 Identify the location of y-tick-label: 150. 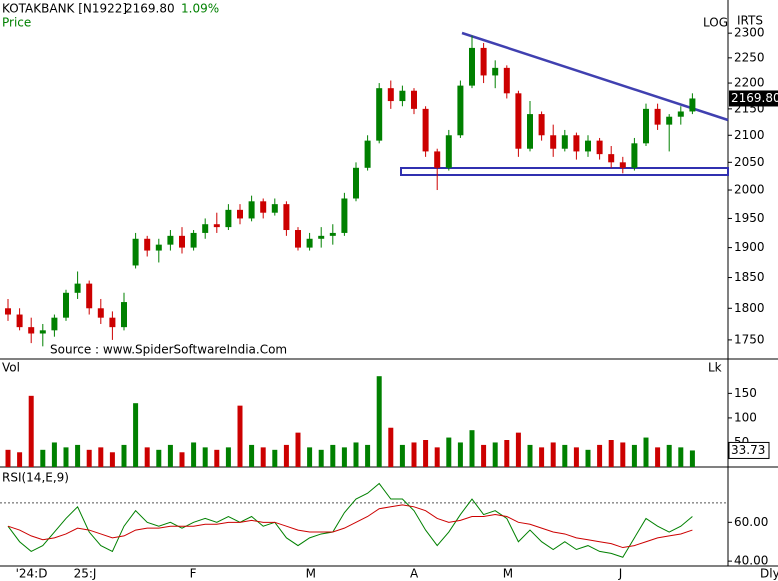
(745, 393).